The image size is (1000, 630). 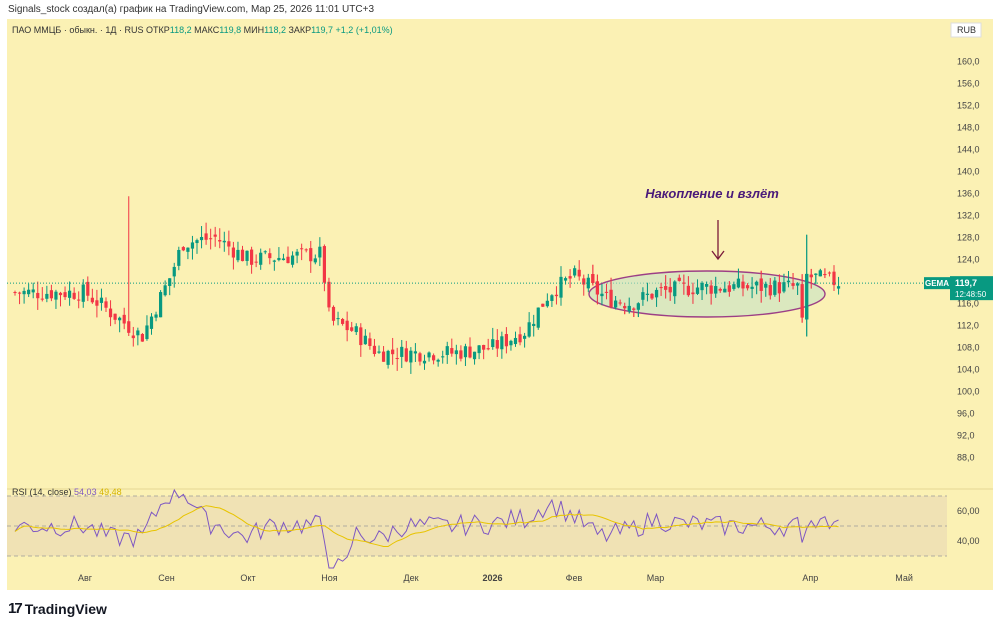 What do you see at coordinates (968, 150) in the screenshot?
I see `price-tick-label: 144,0` at bounding box center [968, 150].